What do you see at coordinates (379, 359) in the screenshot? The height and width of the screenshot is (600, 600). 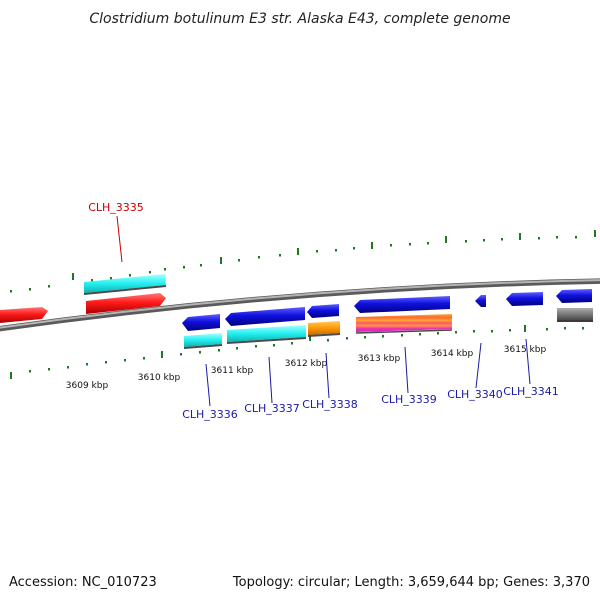 I see `kbp-tick-label: 3613 kbp` at bounding box center [379, 359].